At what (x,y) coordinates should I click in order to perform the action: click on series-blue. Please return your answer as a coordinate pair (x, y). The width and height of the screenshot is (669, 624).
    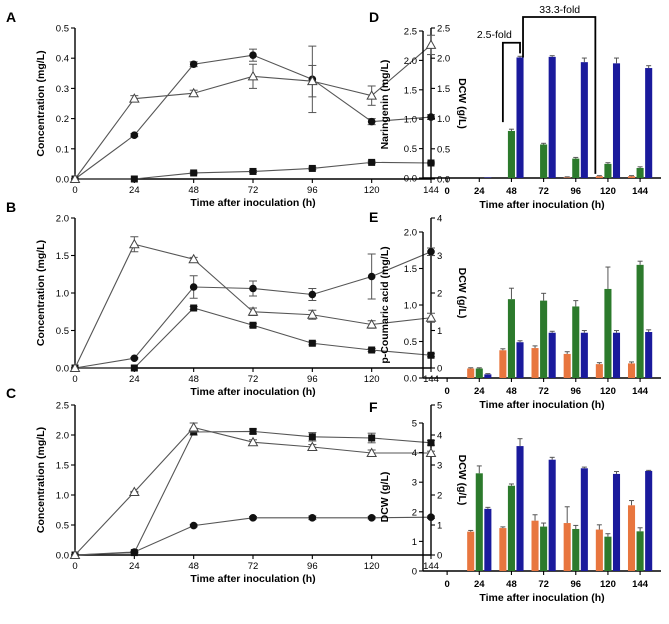
    Looking at the image, I should click on (568, 353).